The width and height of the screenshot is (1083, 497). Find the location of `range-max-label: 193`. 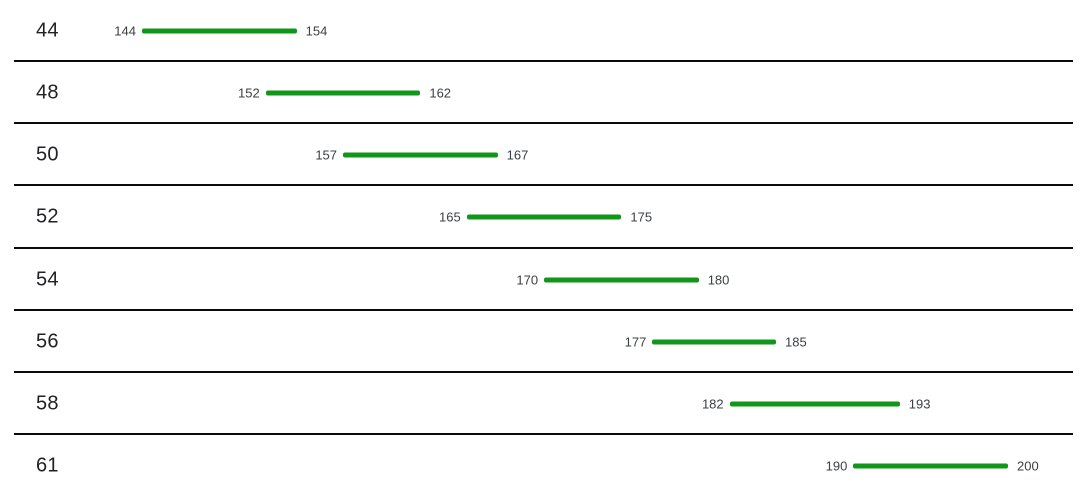

range-max-label: 193 is located at coordinates (919, 404).